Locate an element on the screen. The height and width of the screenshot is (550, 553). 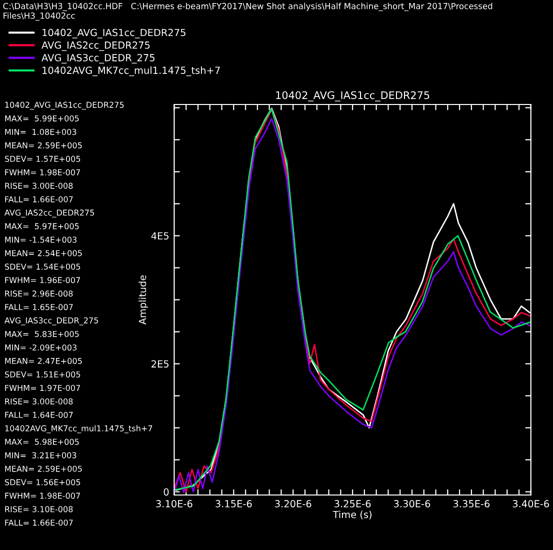
text: SDEV= 1.51E+005 is located at coordinates (42, 374).